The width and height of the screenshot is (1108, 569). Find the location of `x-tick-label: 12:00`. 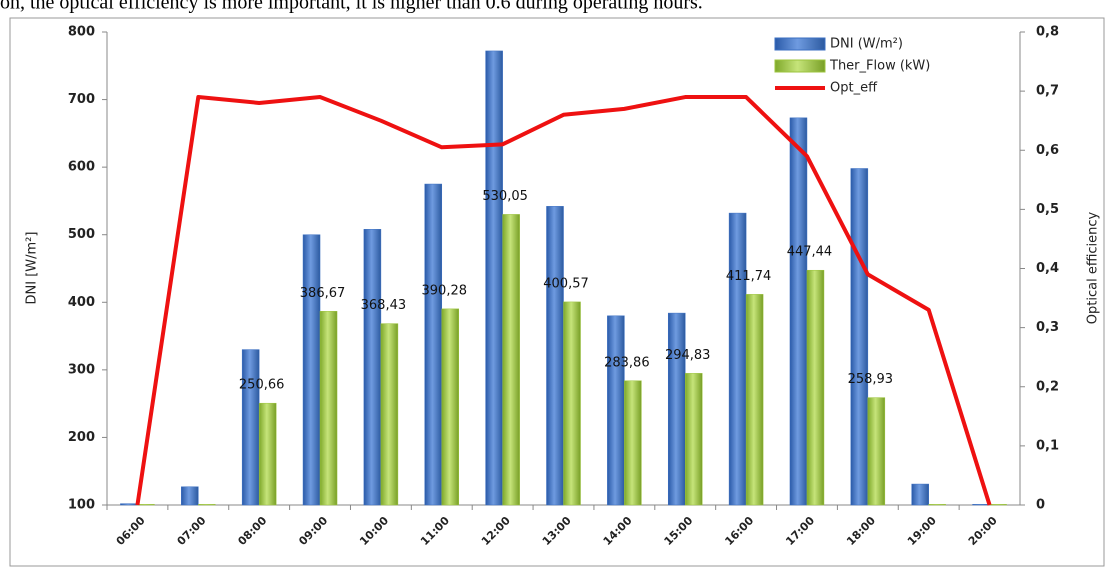

x-tick-label: 12:00 is located at coordinates (496, 531).